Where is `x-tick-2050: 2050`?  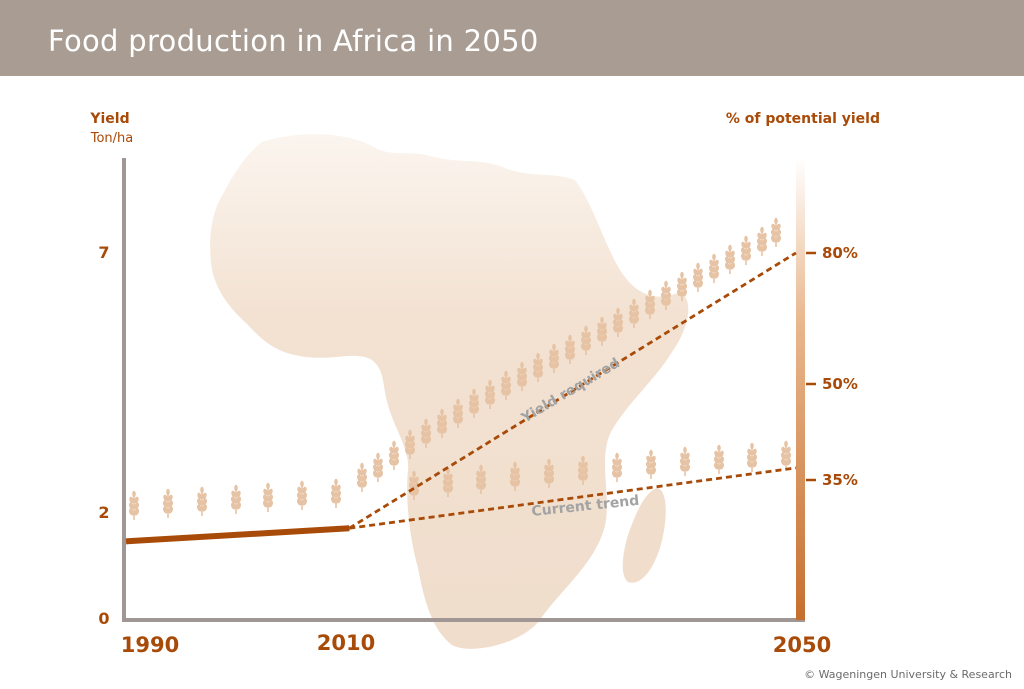
x-tick-2050: 2050 is located at coordinates (802, 645).